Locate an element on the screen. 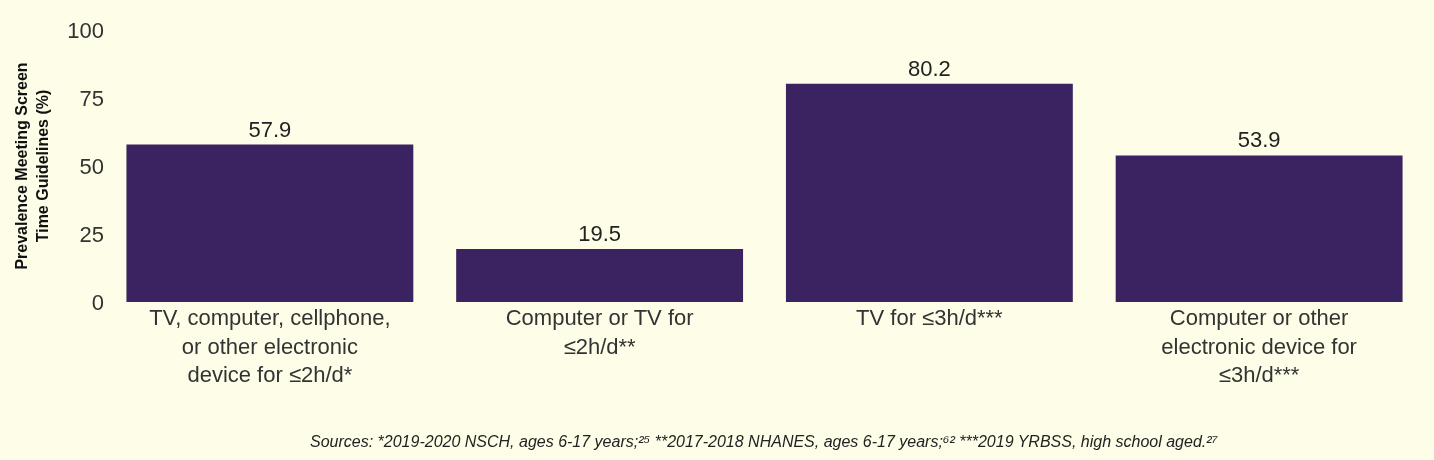 Image resolution: width=1434 pixels, height=460 pixels. y-tick-label: 50 is located at coordinates (91, 166).